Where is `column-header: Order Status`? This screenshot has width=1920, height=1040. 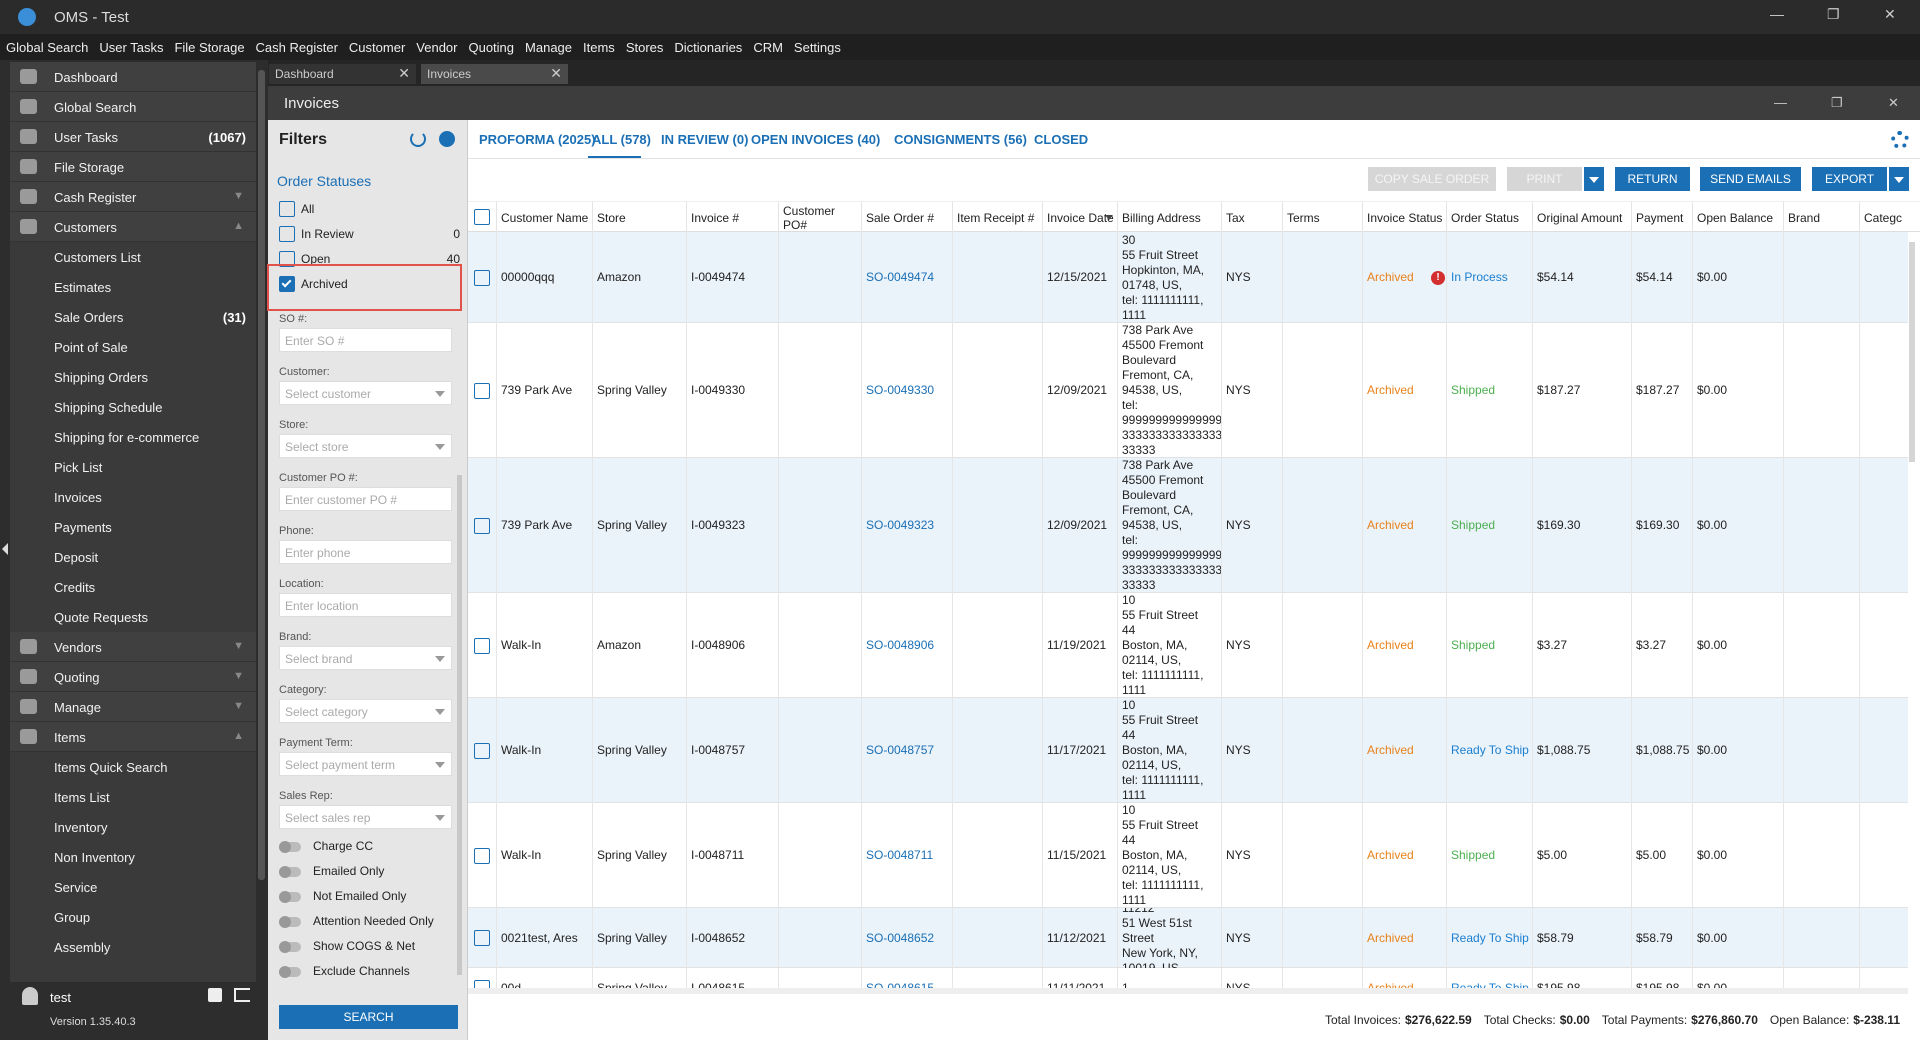
column-header: Order Status is located at coordinates (1485, 217).